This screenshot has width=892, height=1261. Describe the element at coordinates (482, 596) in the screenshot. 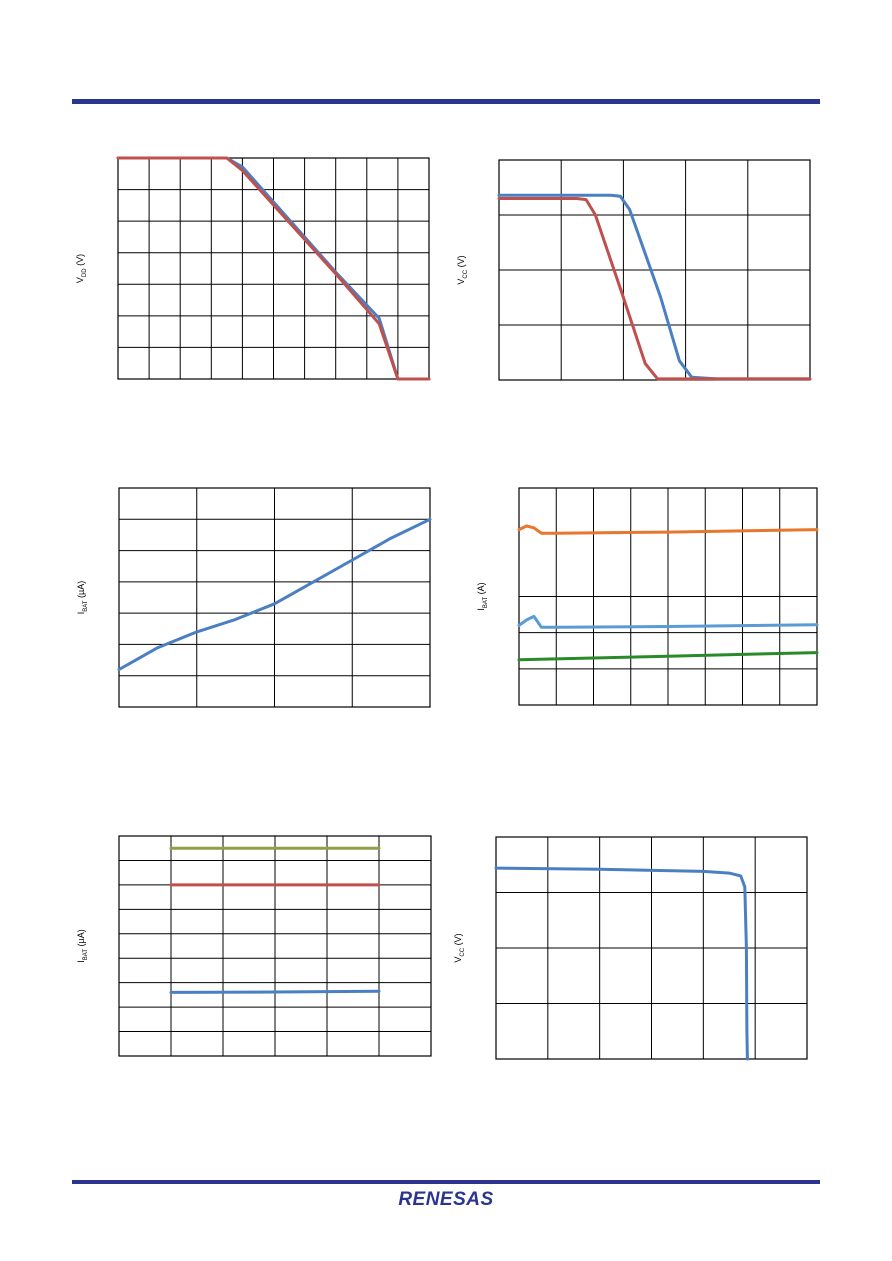

I see `y-axis-label: IBAT (A)` at that location.